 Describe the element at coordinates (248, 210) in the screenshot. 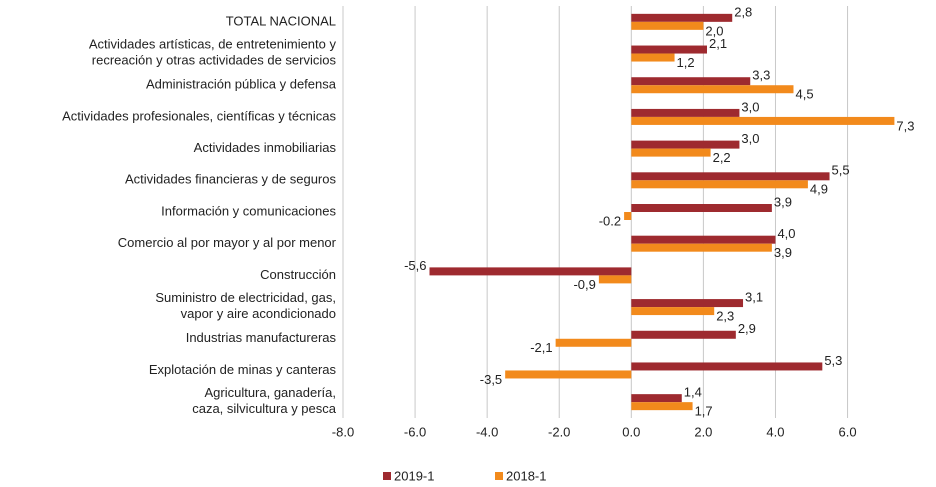

I see `category-label: Información y comunicaciones` at that location.